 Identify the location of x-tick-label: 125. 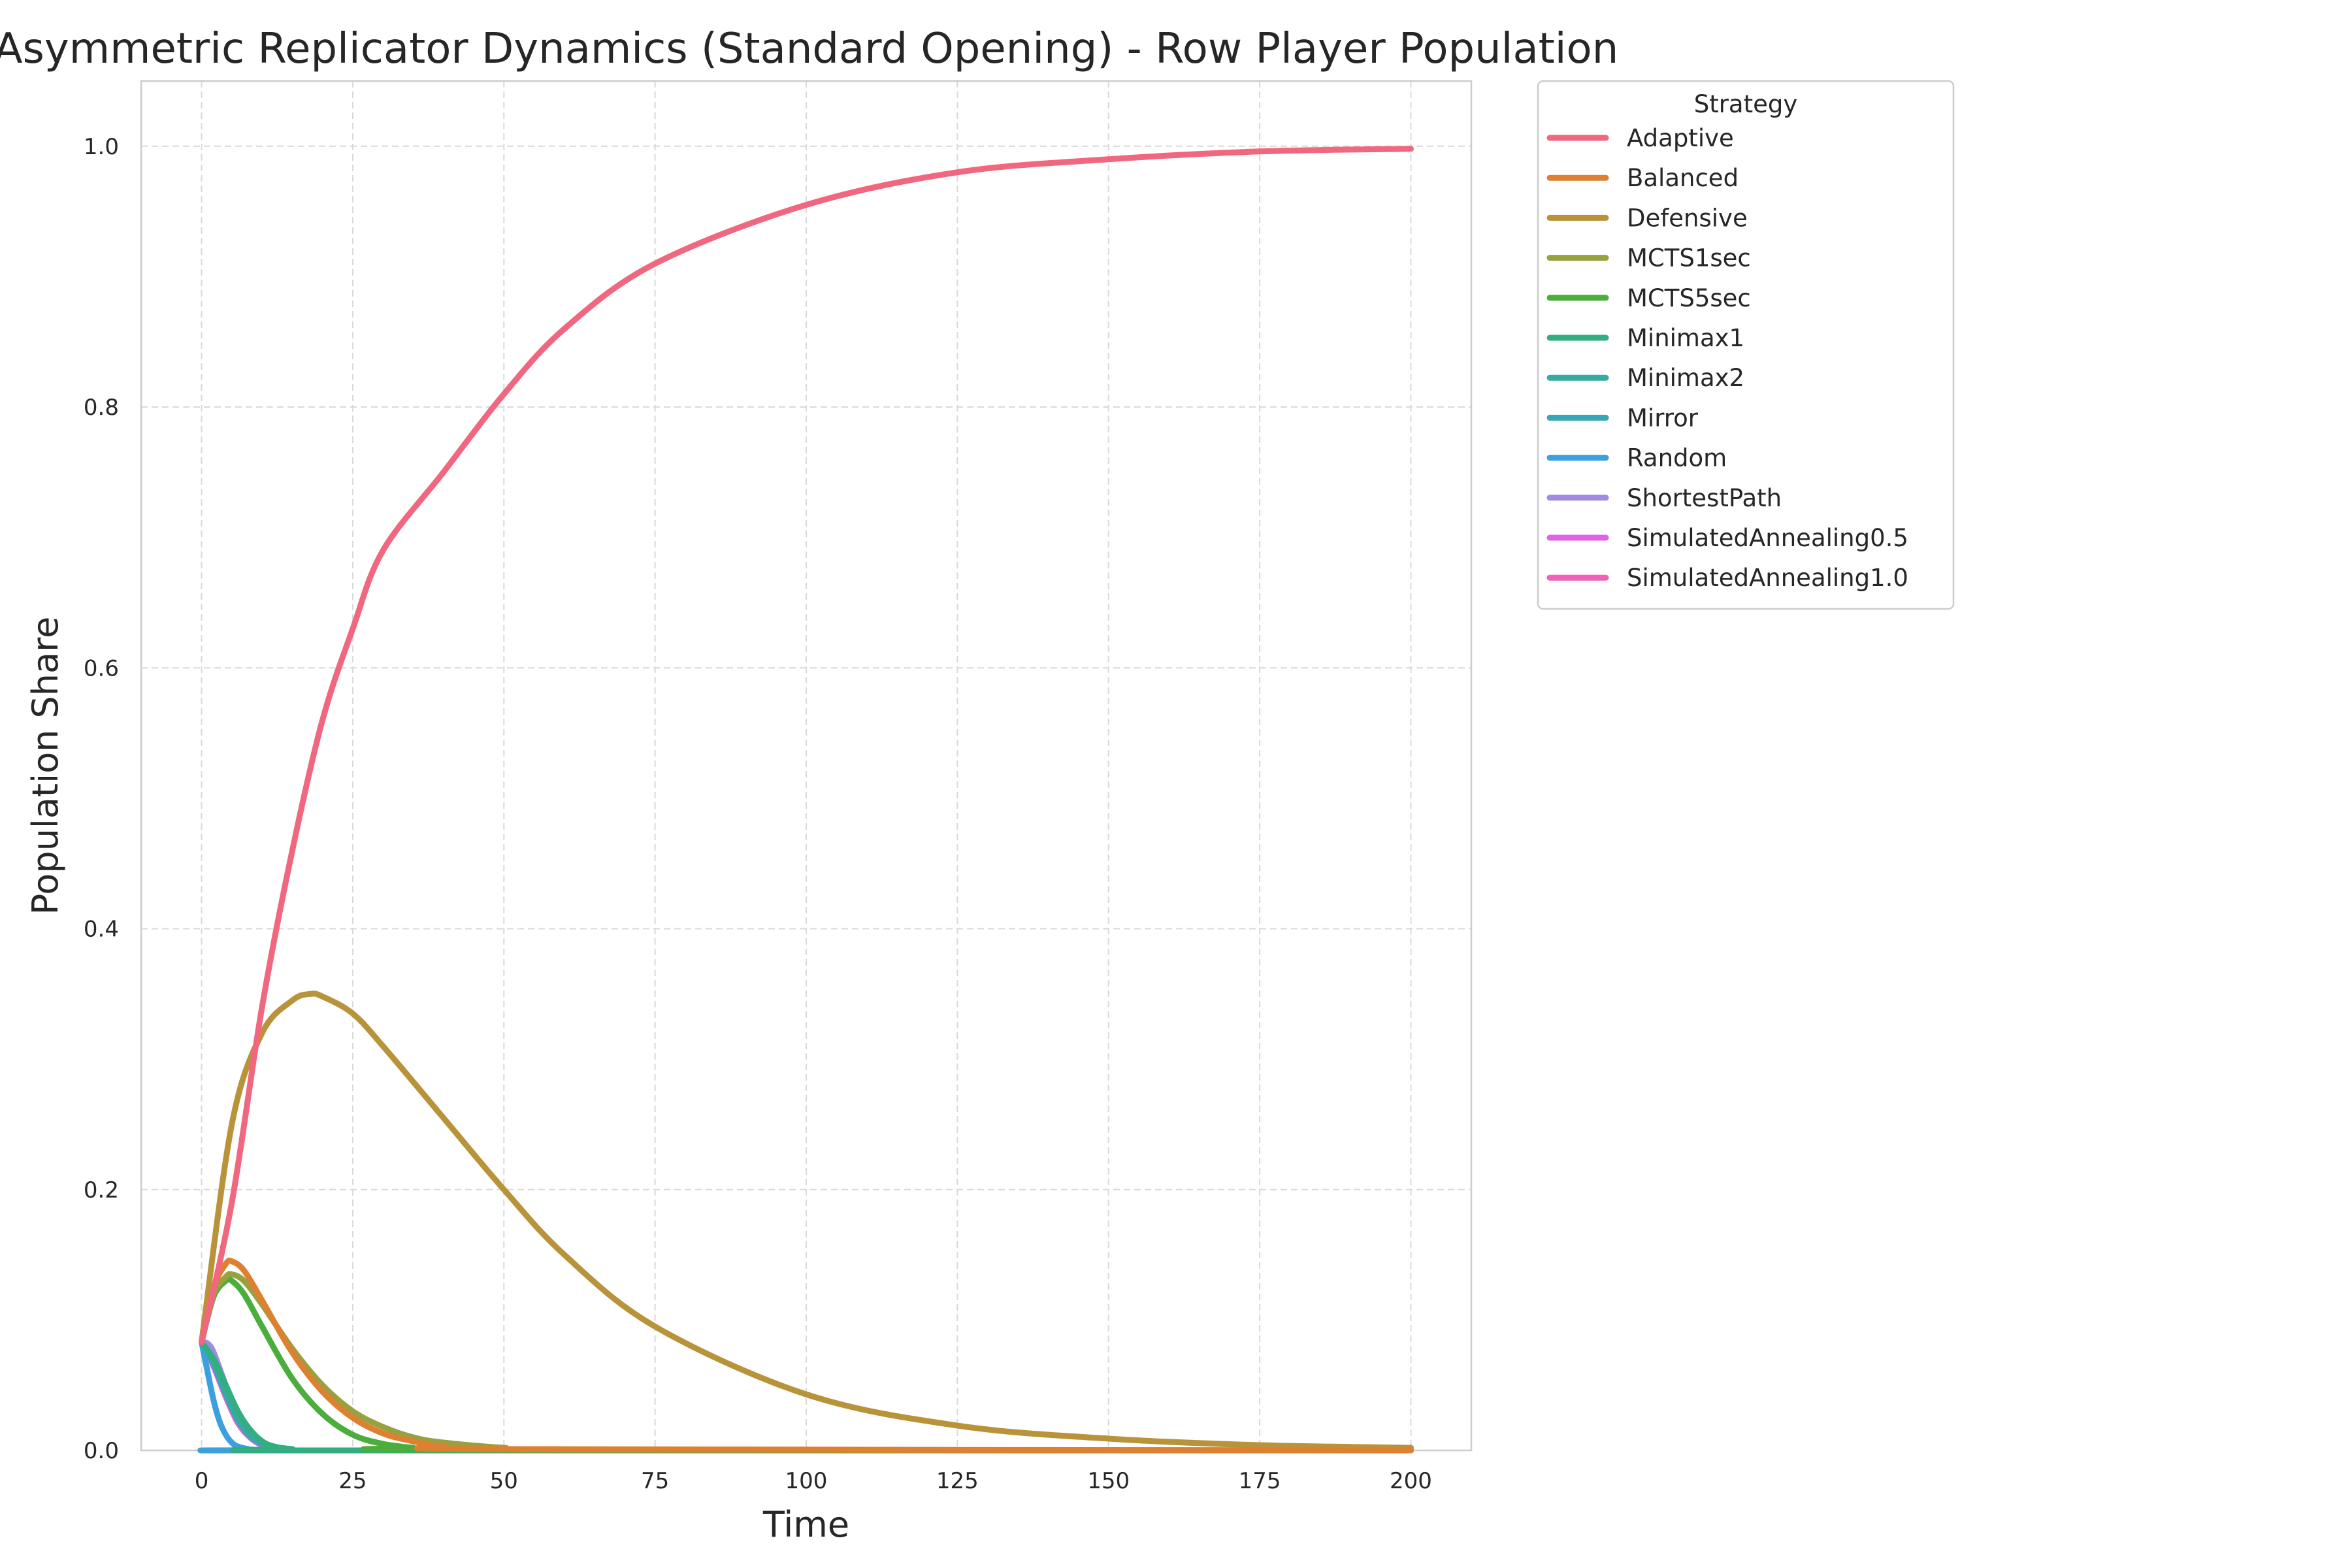
(957, 1481).